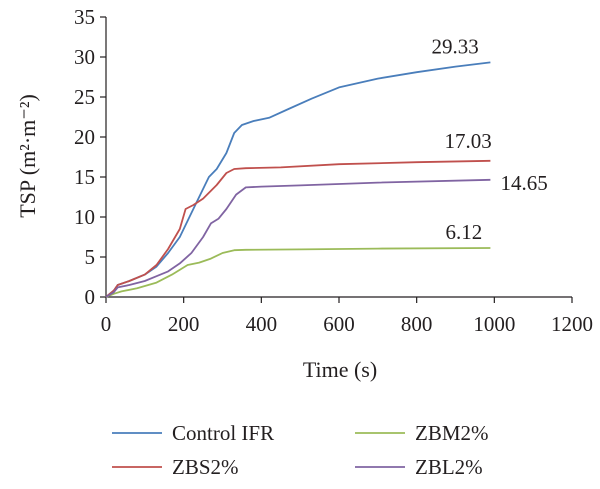 This screenshot has height=489, width=600. Describe the element at coordinates (454, 46) in the screenshot. I see `end-value-label-control-ifr: 29.33` at that location.